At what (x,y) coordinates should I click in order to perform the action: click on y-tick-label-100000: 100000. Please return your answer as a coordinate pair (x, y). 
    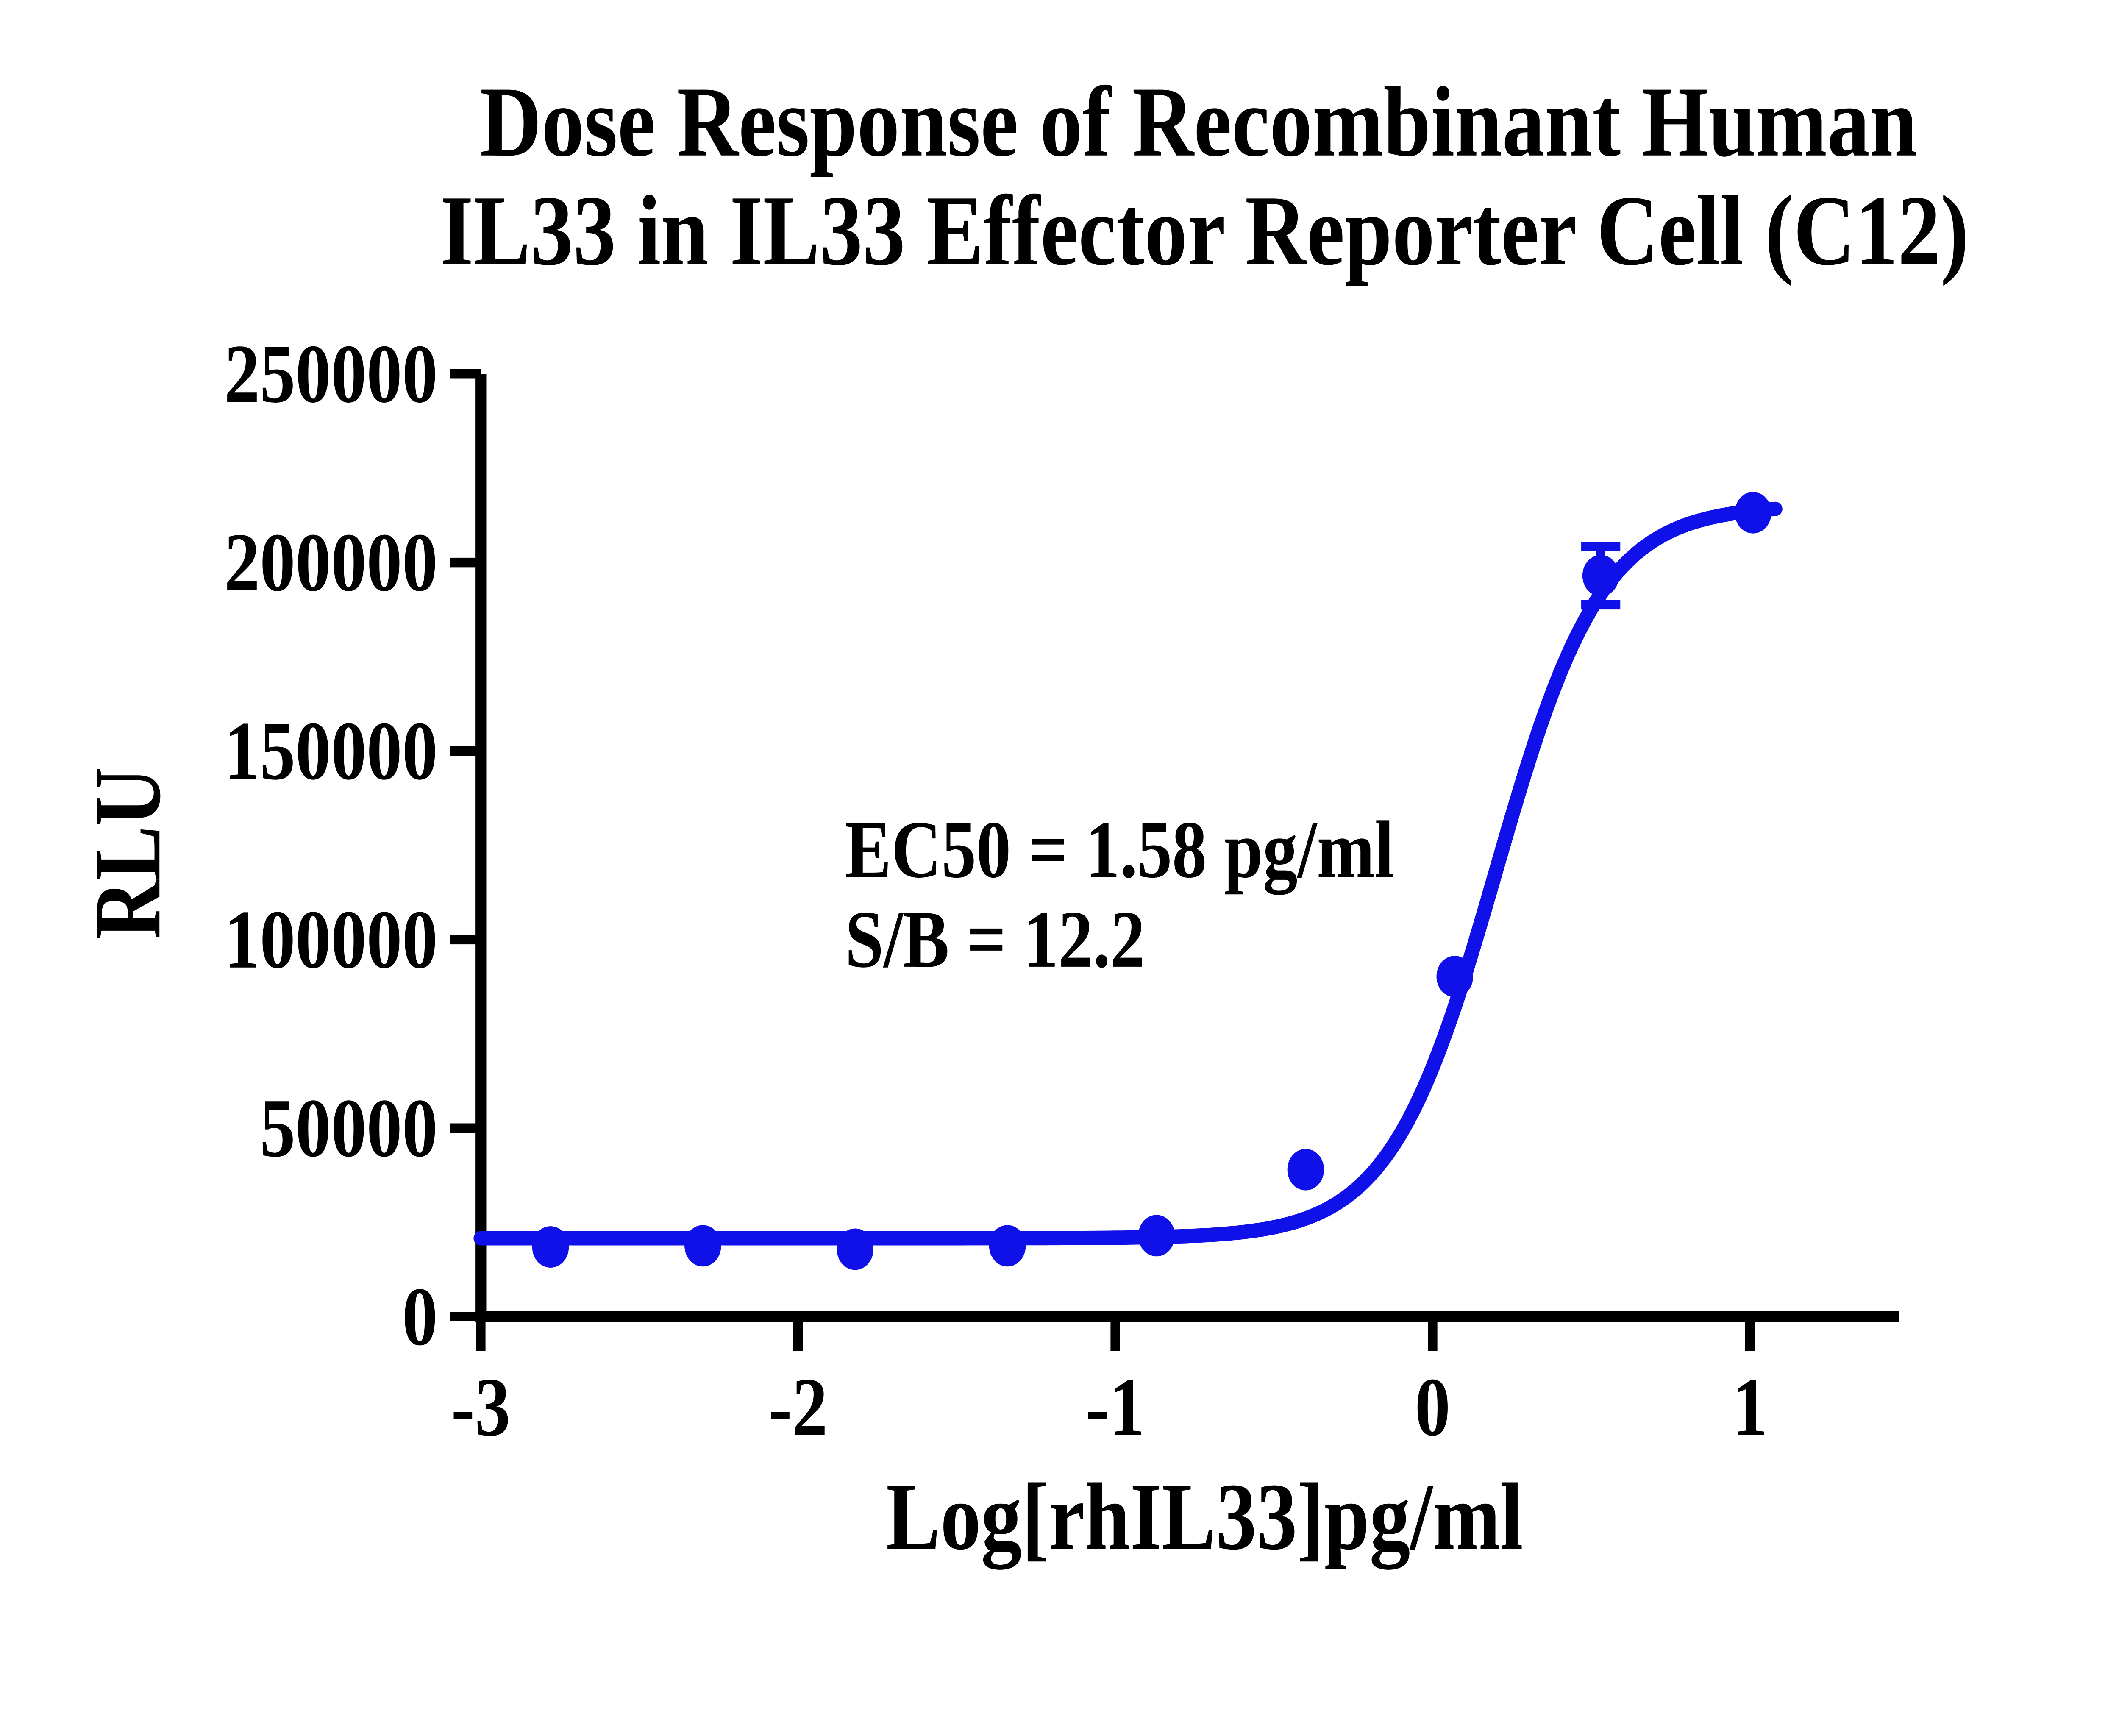
    Looking at the image, I should click on (331, 940).